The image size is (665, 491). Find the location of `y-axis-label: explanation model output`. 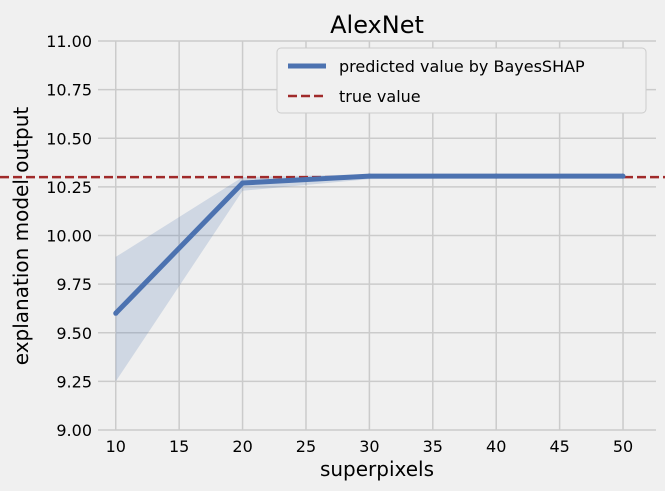

y-axis-label: explanation model output is located at coordinates (21, 236).